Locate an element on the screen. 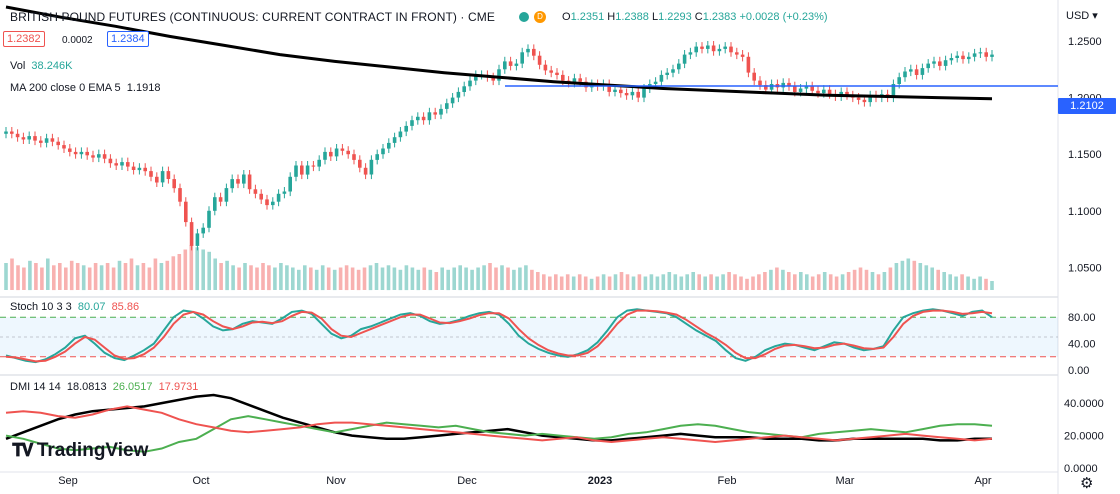 The width and height of the screenshot is (1120, 494). volume-legend: Vol 38.246K is located at coordinates (41, 66).